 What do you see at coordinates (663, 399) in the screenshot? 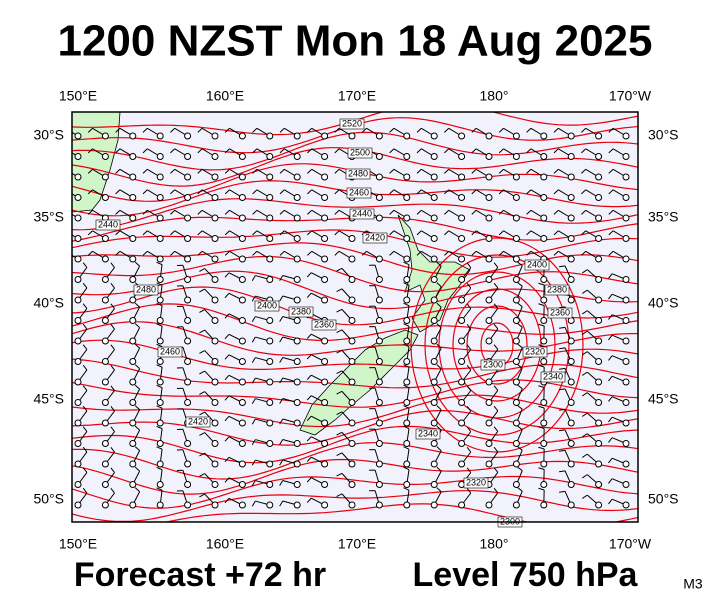
I see `lat-label: 45°S` at bounding box center [663, 399].